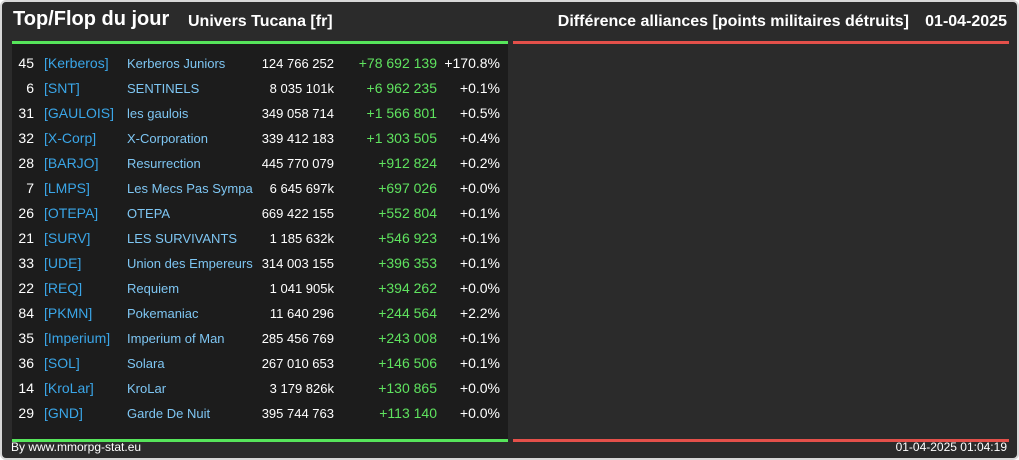  Describe the element at coordinates (190, 263) in the screenshot. I see `alliance-name: Union des Empereurs` at that location.